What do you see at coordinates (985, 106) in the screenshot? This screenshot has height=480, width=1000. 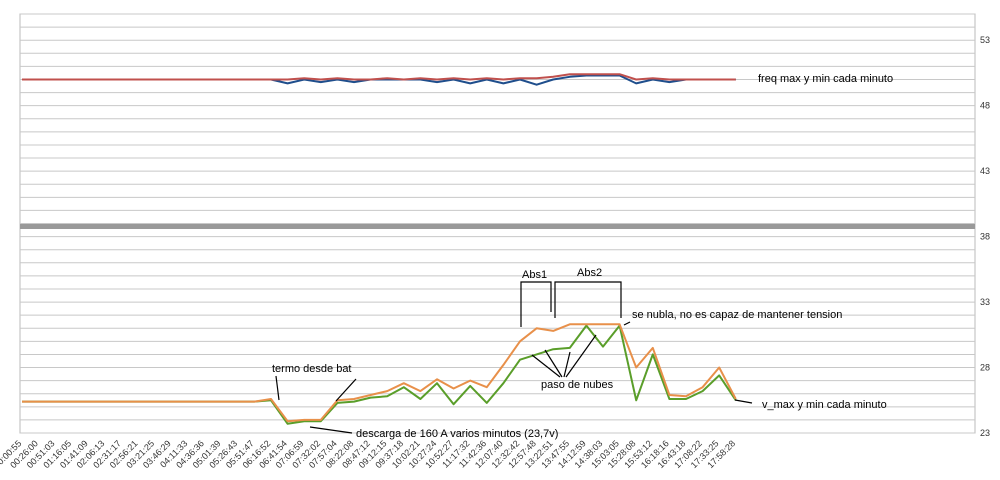 I see `y-tick-label: 48` at bounding box center [985, 106].